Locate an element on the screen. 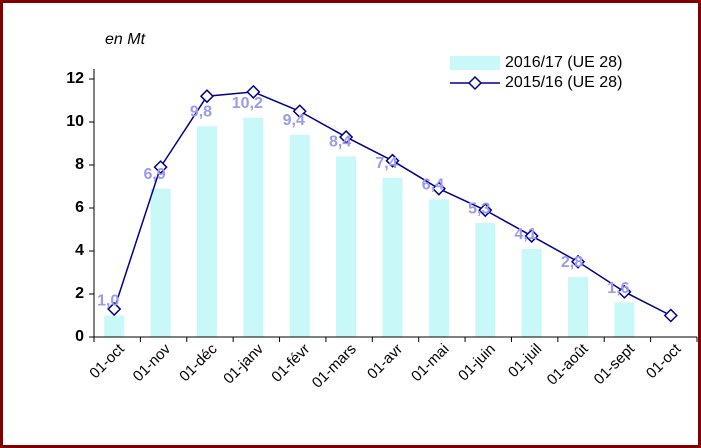 The image size is (701, 448). y-tick-label: 10 is located at coordinates (75, 121).